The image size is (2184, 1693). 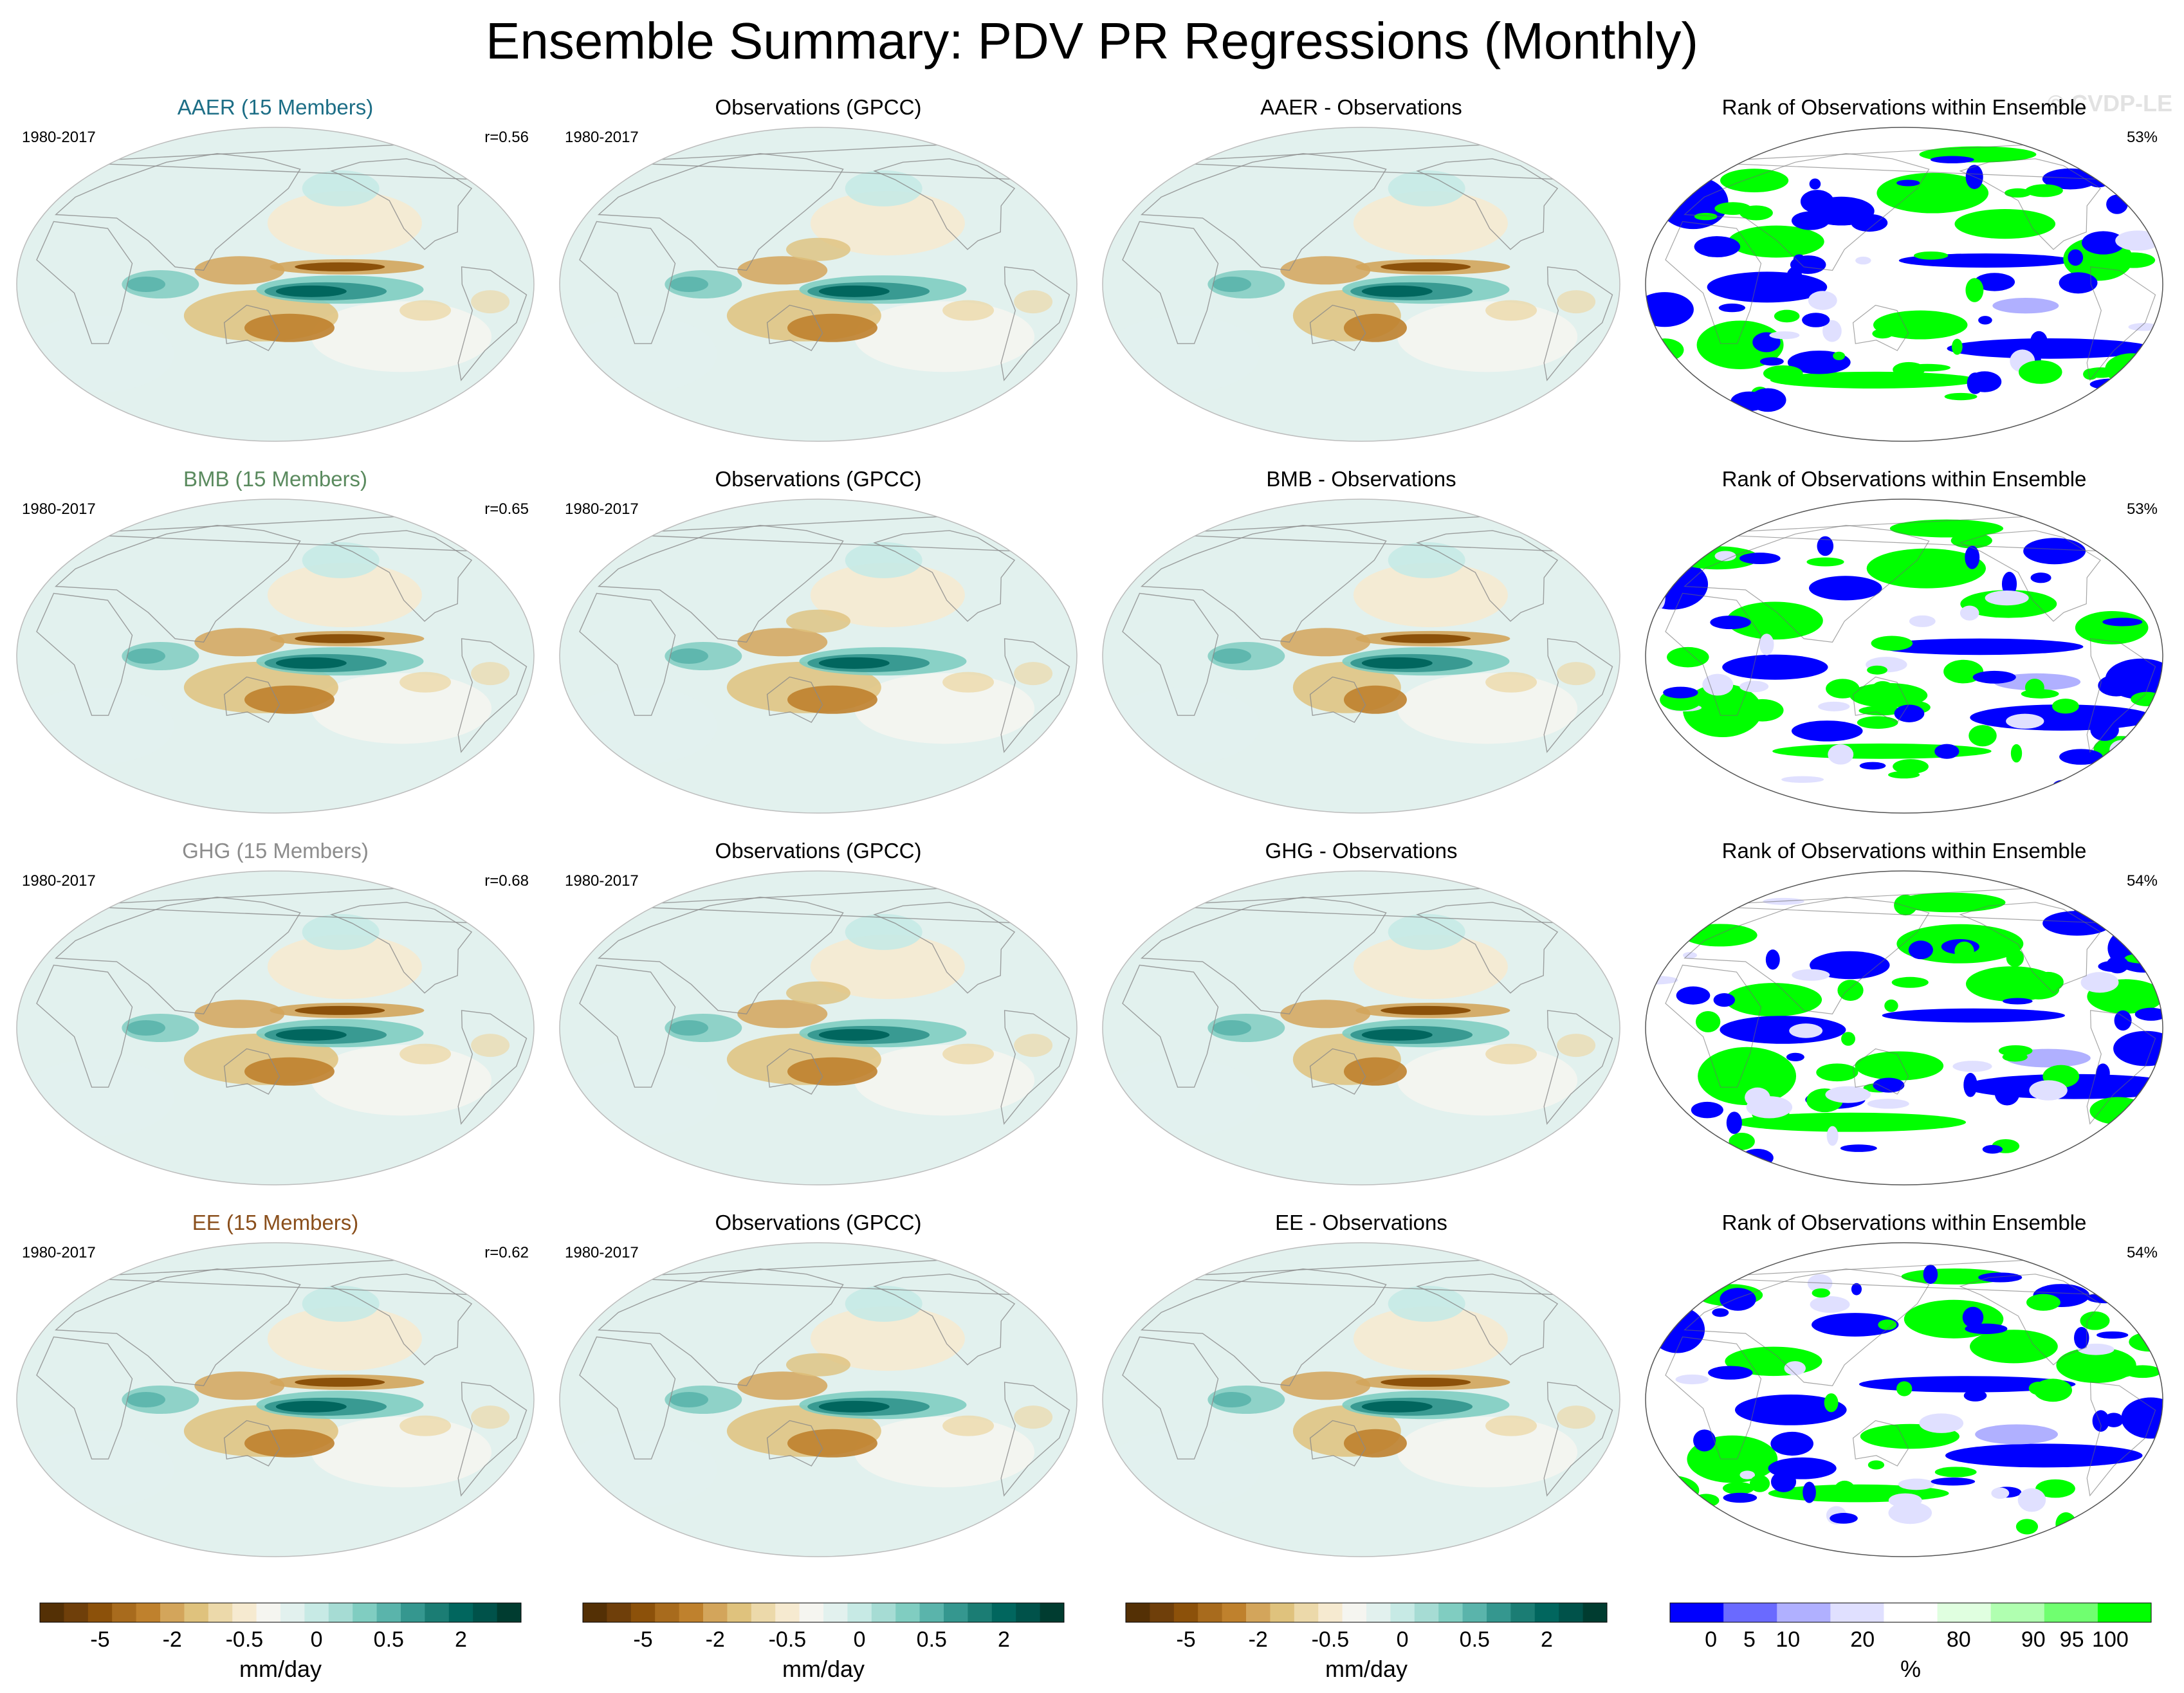 I want to click on panel-ghg-obs: Observations (GPCC) 1980-2017, so click(x=818, y=1012).